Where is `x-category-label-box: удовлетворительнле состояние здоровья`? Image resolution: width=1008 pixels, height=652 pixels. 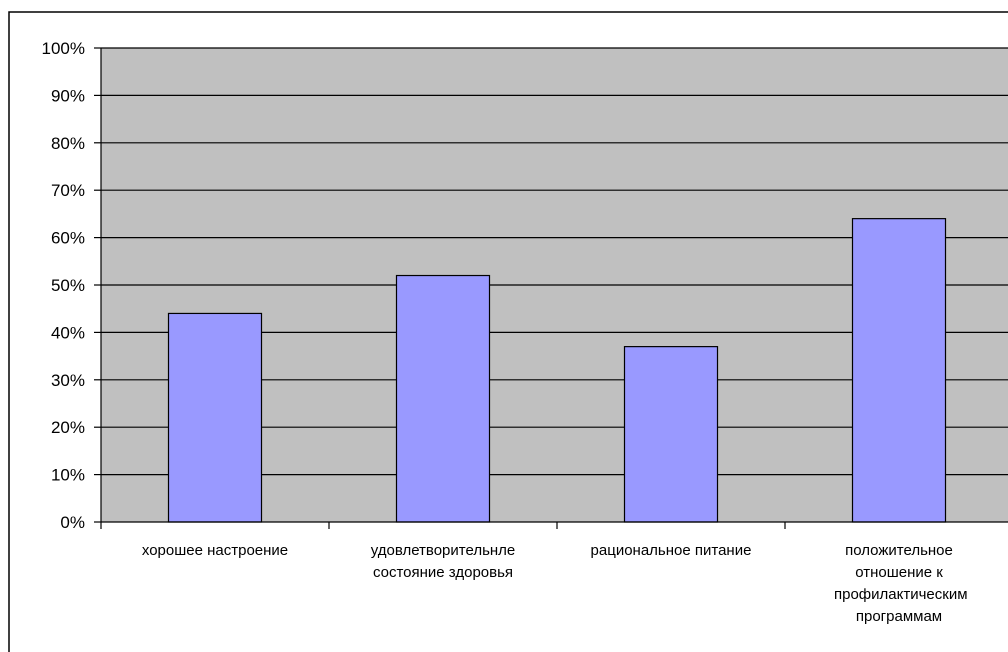
x-category-label-box: удовлетворительнле состояние здоровья is located at coordinates (443, 561).